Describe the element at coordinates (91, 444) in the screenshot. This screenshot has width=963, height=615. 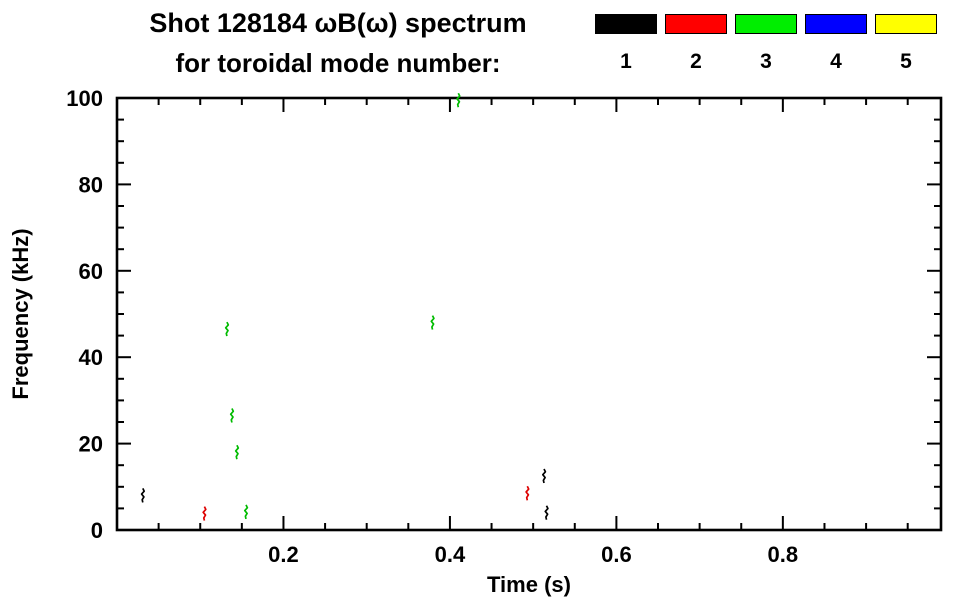
I see `svg-text: 20` at that location.